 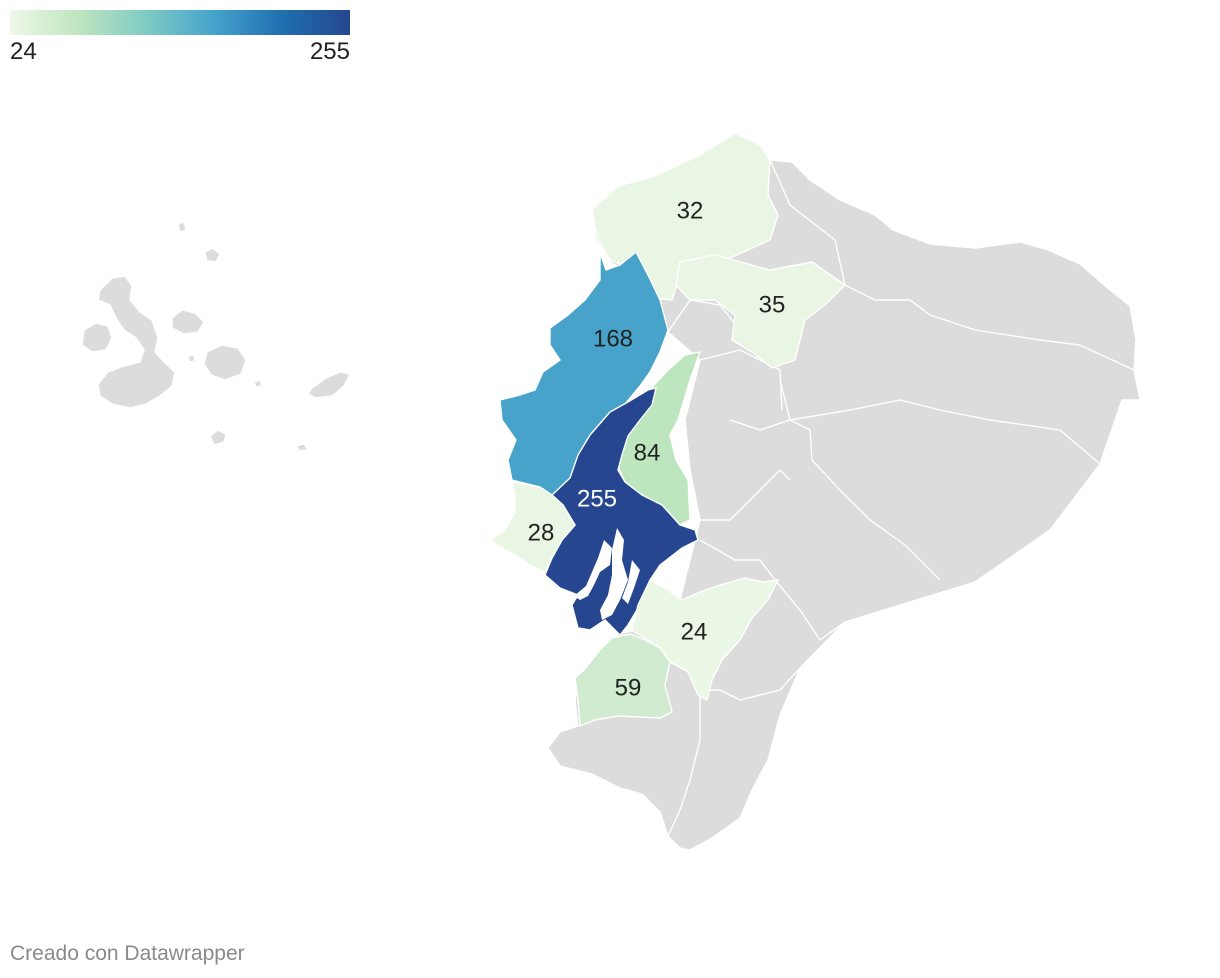 I want to click on province-azuay, so click(x=705, y=639).